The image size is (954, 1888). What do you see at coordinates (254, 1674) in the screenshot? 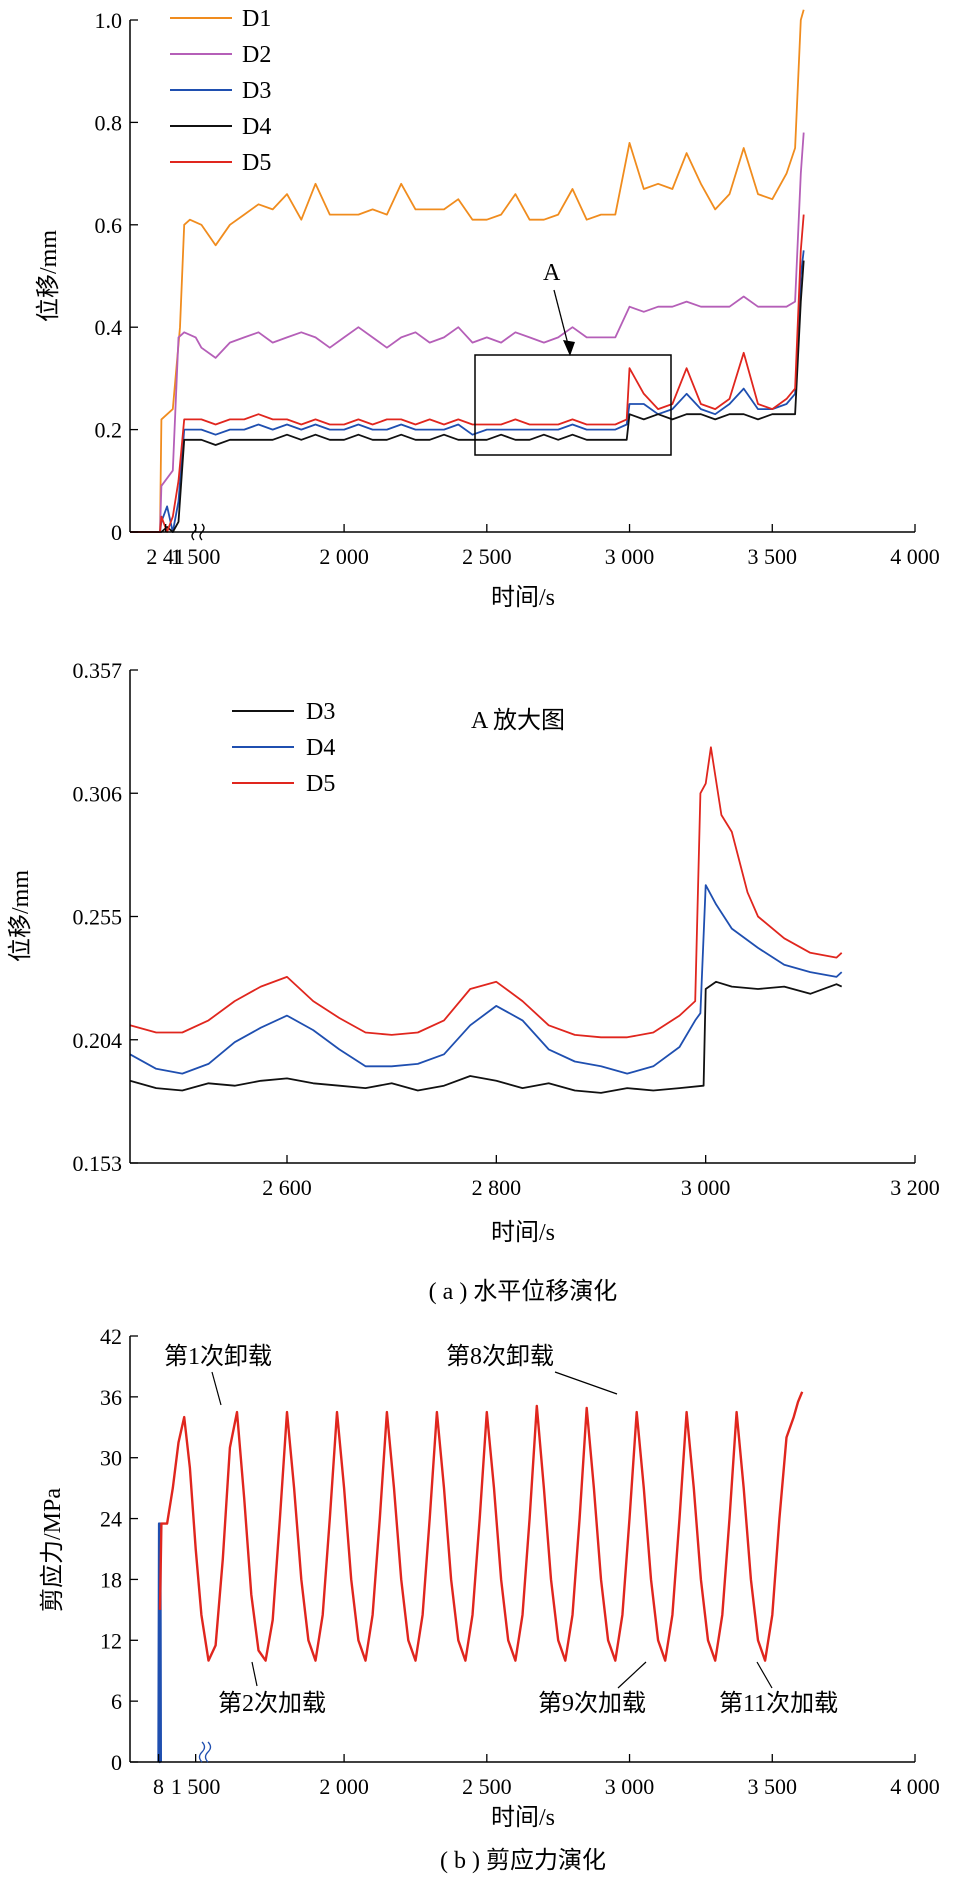
I see `annotation-load-2-leader` at bounding box center [254, 1674].